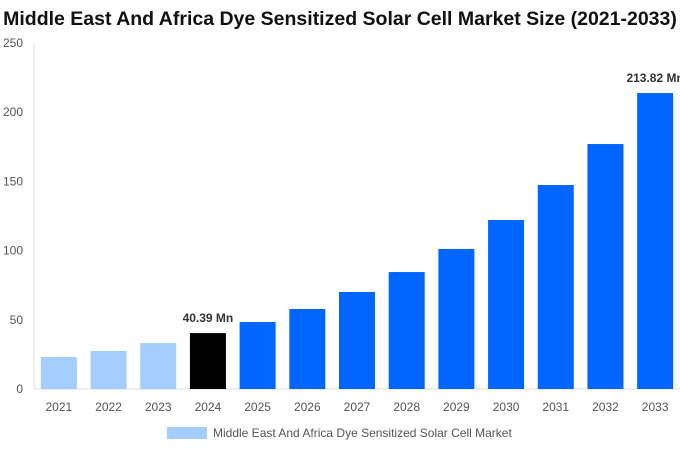 The height and width of the screenshot is (450, 680). I want to click on x-tick-label: 2025, so click(257, 407).